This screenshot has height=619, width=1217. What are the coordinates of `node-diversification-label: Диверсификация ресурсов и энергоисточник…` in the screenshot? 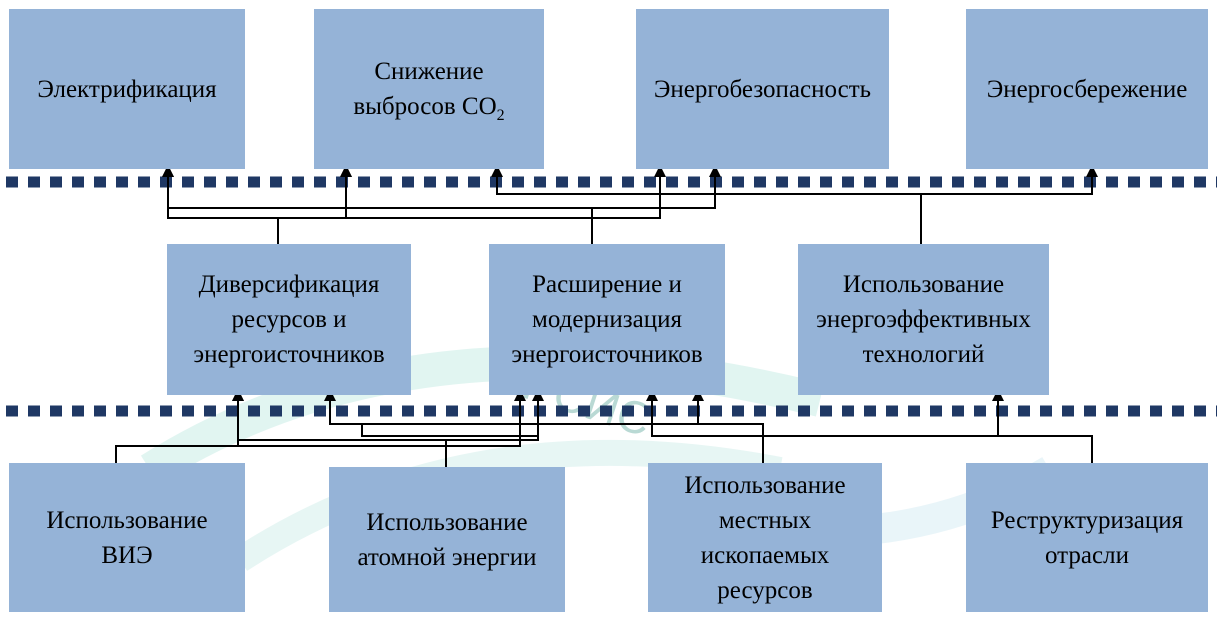 It's located at (289, 319).